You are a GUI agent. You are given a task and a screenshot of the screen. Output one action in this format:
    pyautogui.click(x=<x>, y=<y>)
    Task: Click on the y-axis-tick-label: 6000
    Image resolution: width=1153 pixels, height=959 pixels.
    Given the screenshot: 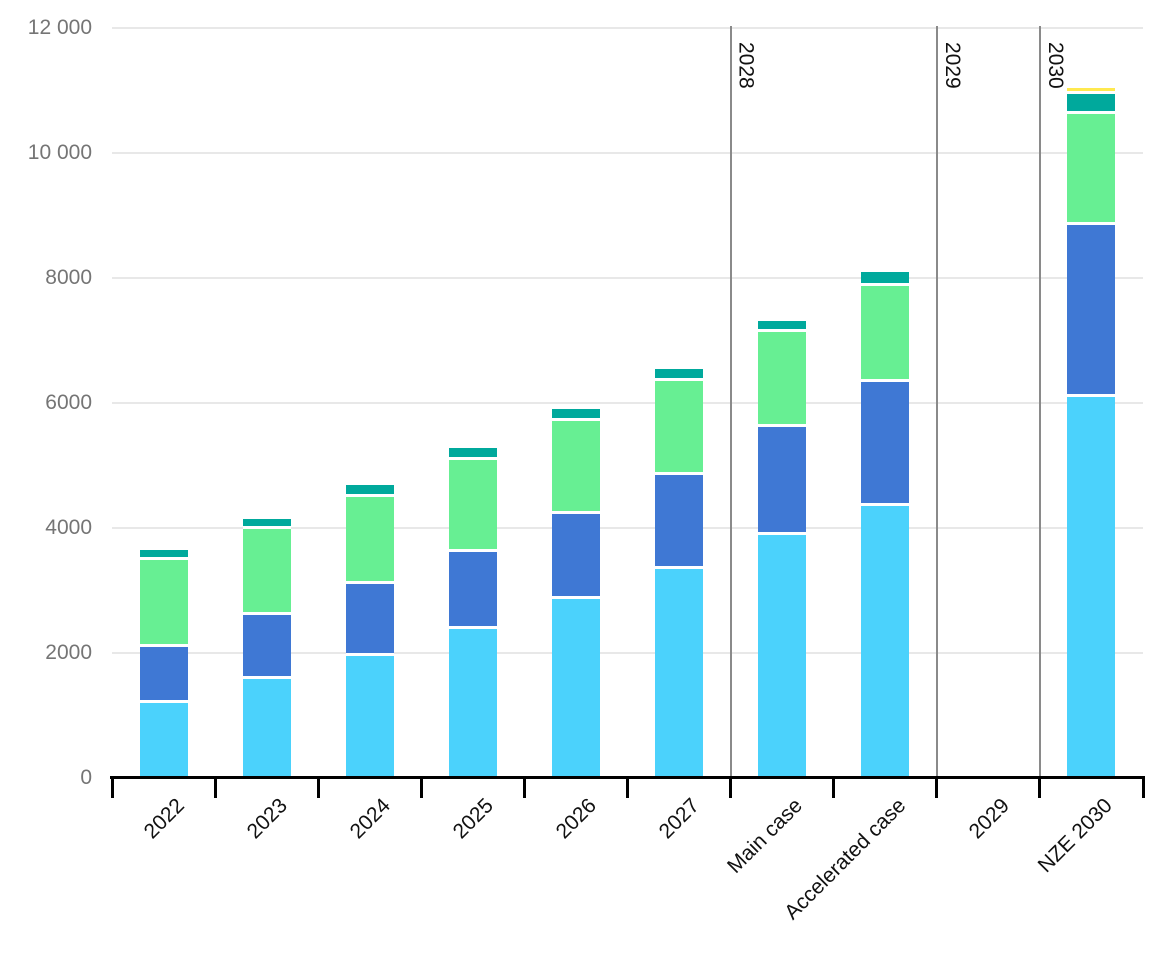 What is the action you would take?
    pyautogui.click(x=68, y=402)
    